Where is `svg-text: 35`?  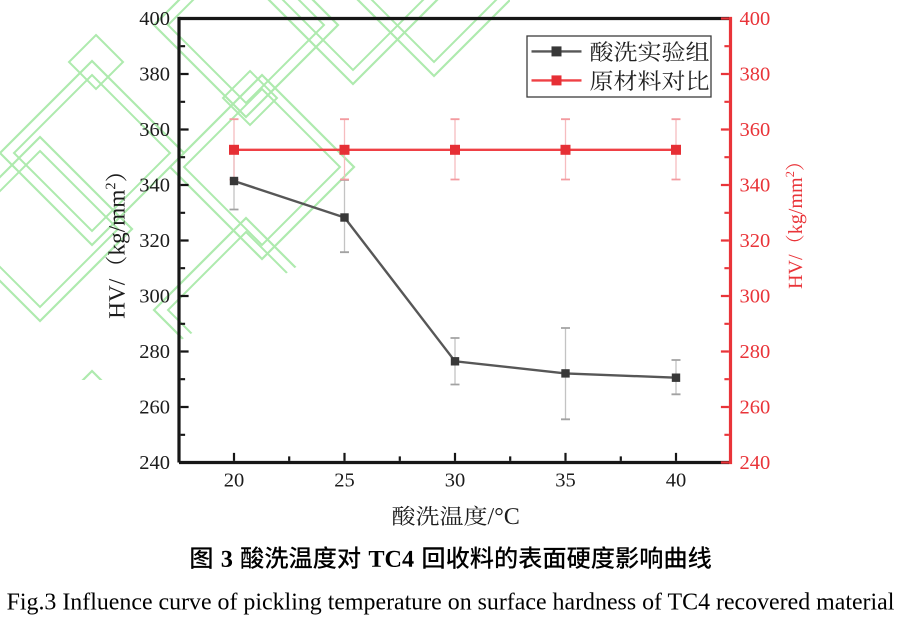
svg-text: 35 is located at coordinates (565, 480).